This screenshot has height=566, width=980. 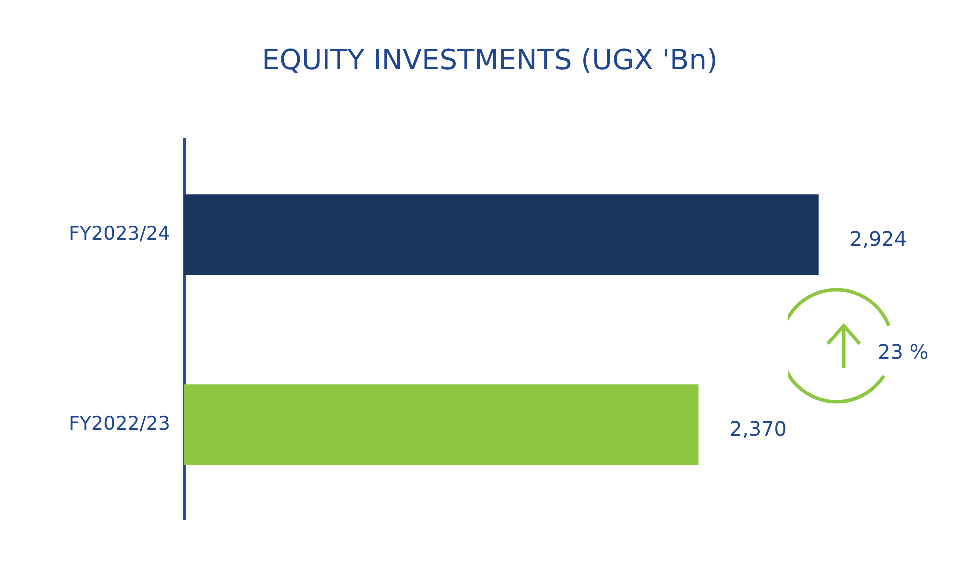 What do you see at coordinates (879, 239) in the screenshot?
I see `data-label: 2,924` at bounding box center [879, 239].